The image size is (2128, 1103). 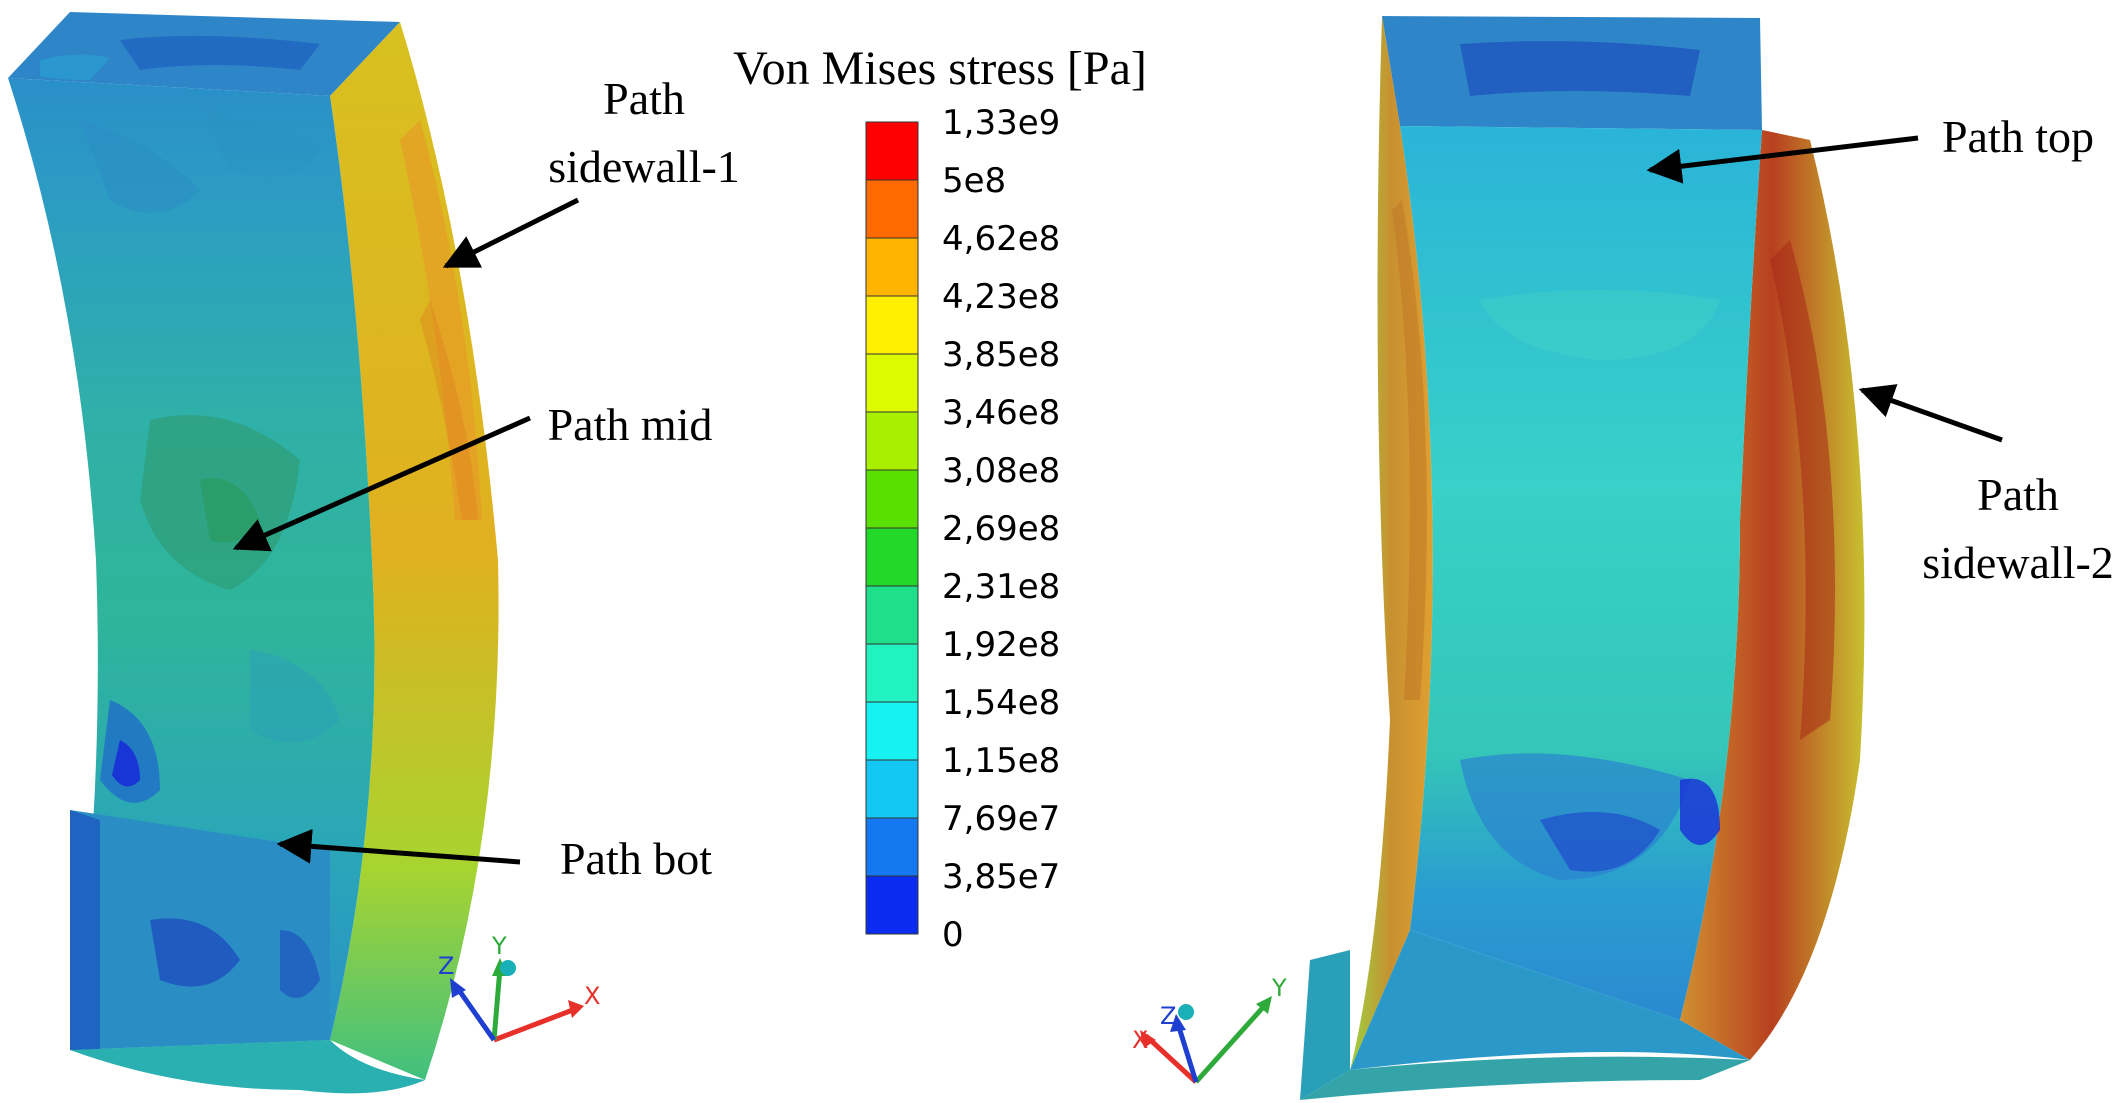 I want to click on label-sidewall2-line1: Path, so click(x=2018, y=494).